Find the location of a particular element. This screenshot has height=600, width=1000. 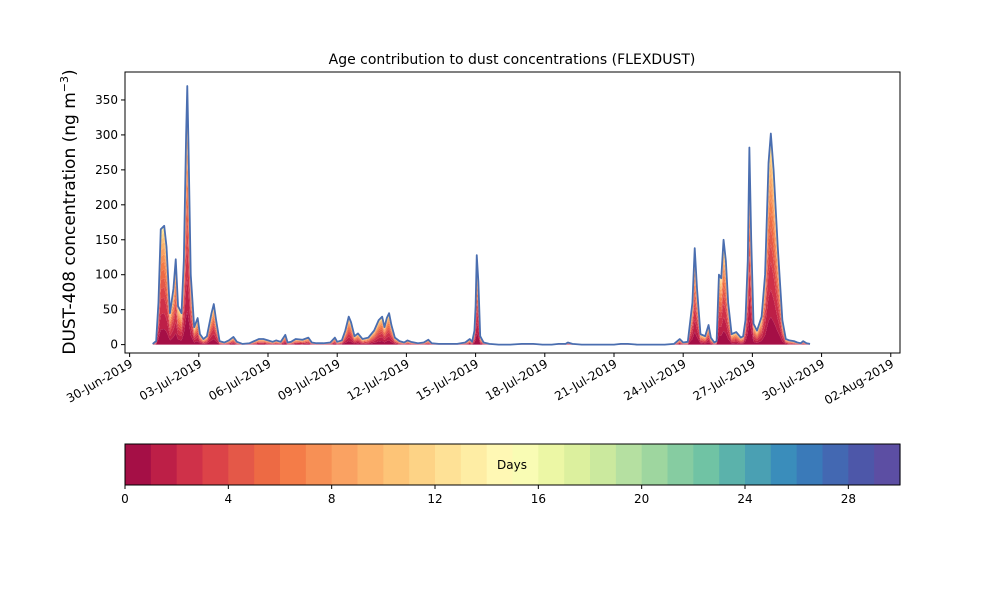

colorbar-tick-label: 12 is located at coordinates (434, 499).